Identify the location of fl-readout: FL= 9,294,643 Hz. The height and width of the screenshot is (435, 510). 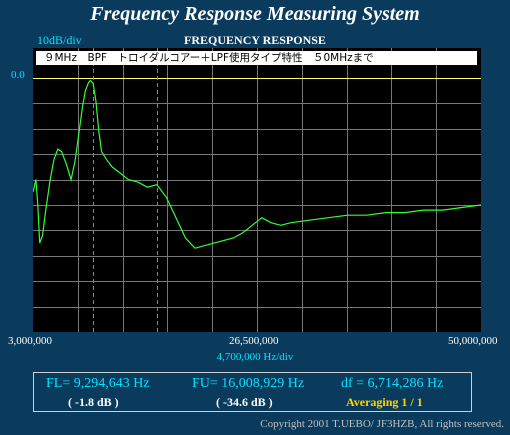
(98, 383).